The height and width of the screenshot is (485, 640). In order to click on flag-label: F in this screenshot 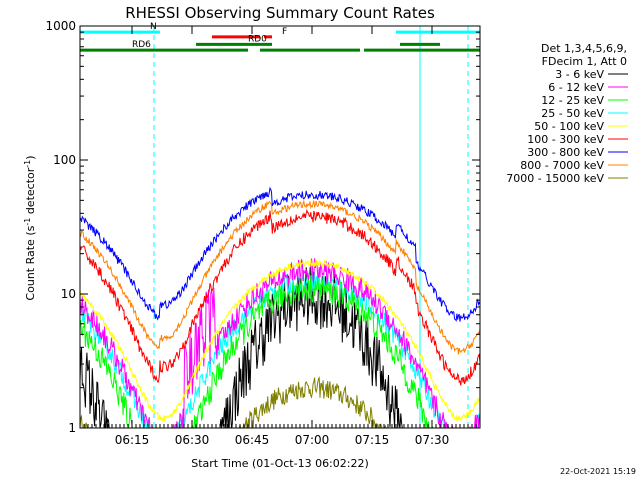, I will do `click(284, 32)`.